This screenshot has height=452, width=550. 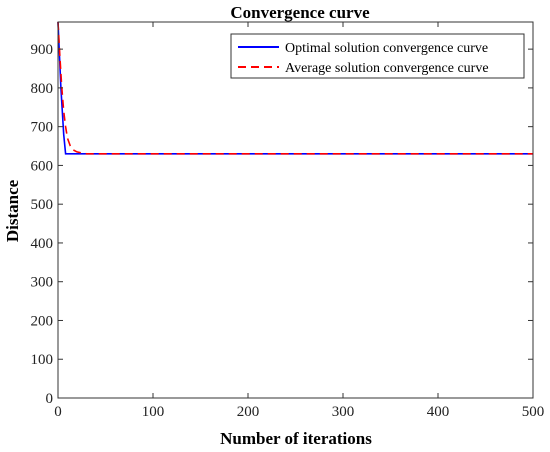 I want to click on y-axis-label: Distance, so click(x=12, y=210).